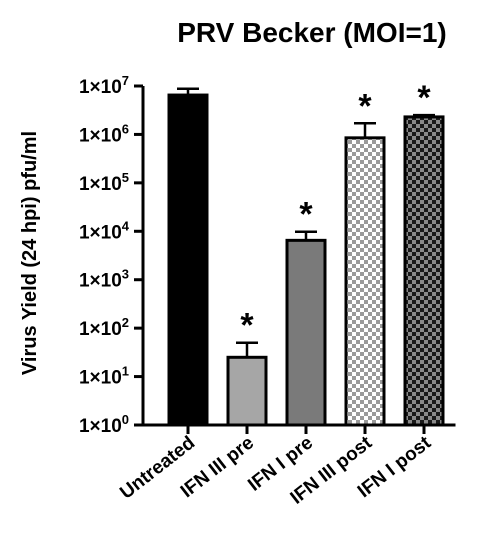 This screenshot has height=551, width=484. Describe the element at coordinates (104, 85) in the screenshot. I see `y-tick-label: 1×10⁷` at that location.